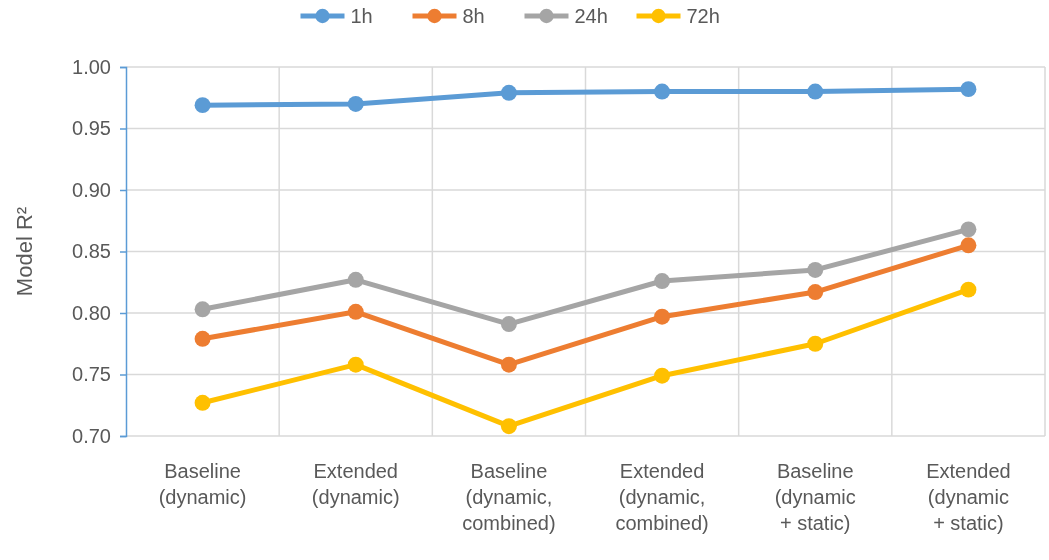 The image size is (1049, 560). I want to click on legend-label: 8h, so click(473, 16).